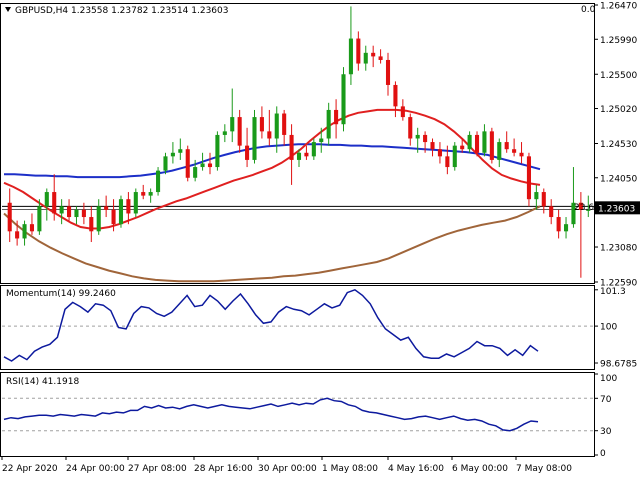  I want to click on momentum-tick-label: 98.6785, so click(618, 365).